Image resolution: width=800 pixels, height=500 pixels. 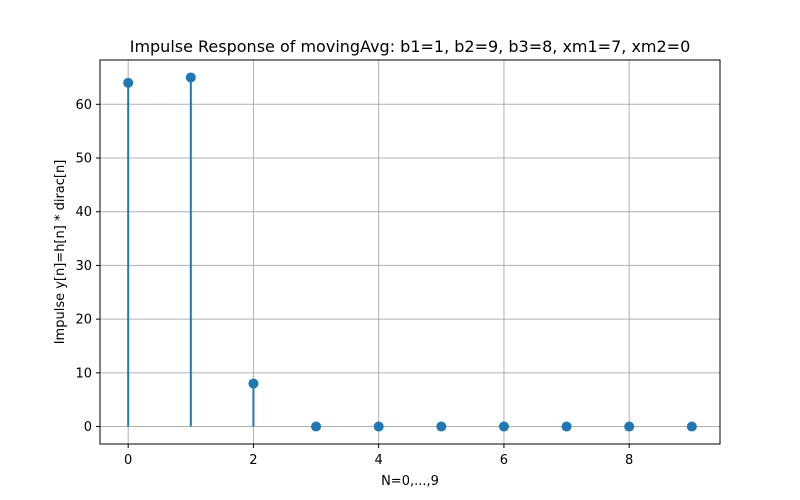 What do you see at coordinates (410, 481) in the screenshot?
I see `x-axis-label: N=0,...,9` at bounding box center [410, 481].